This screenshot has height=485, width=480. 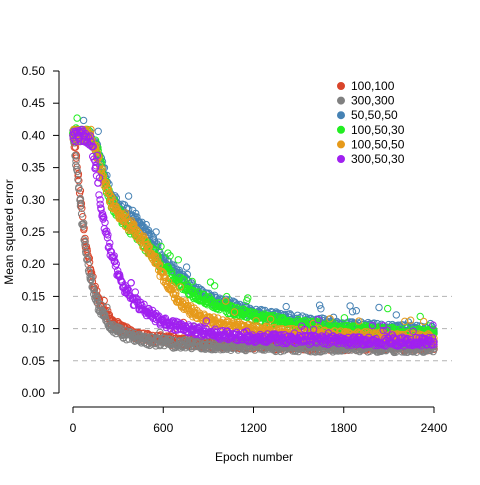 What do you see at coordinates (73, 428) in the screenshot?
I see `x-tick-label: 0` at bounding box center [73, 428].